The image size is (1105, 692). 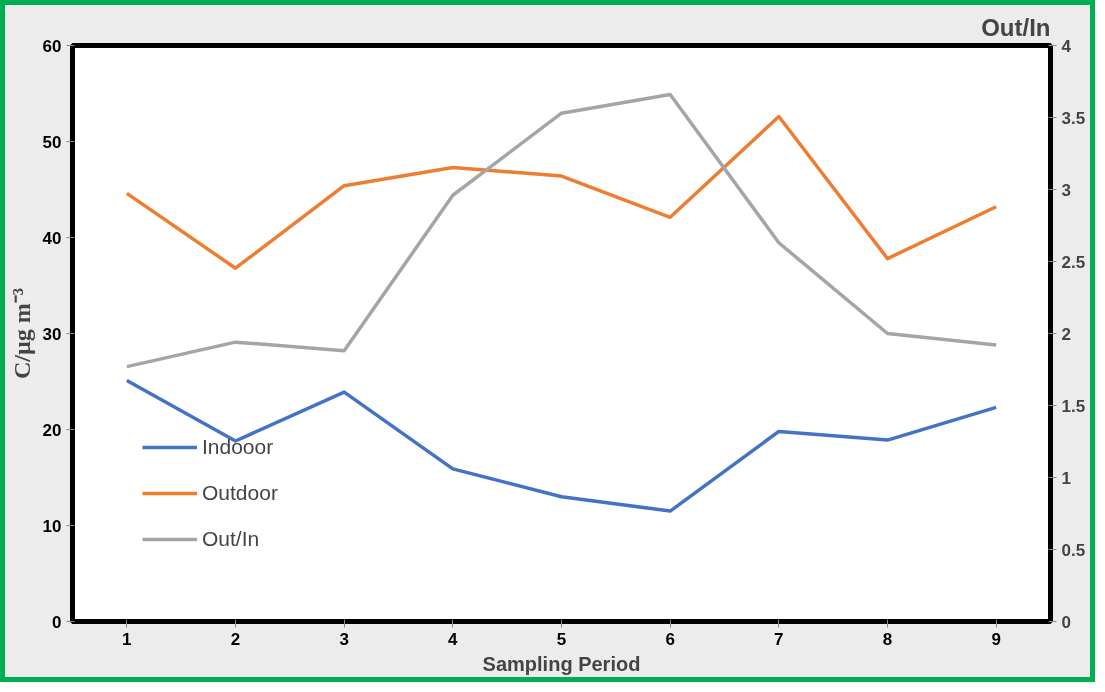 What do you see at coordinates (240, 493) in the screenshot?
I see `legend-label: Outdoor` at bounding box center [240, 493].